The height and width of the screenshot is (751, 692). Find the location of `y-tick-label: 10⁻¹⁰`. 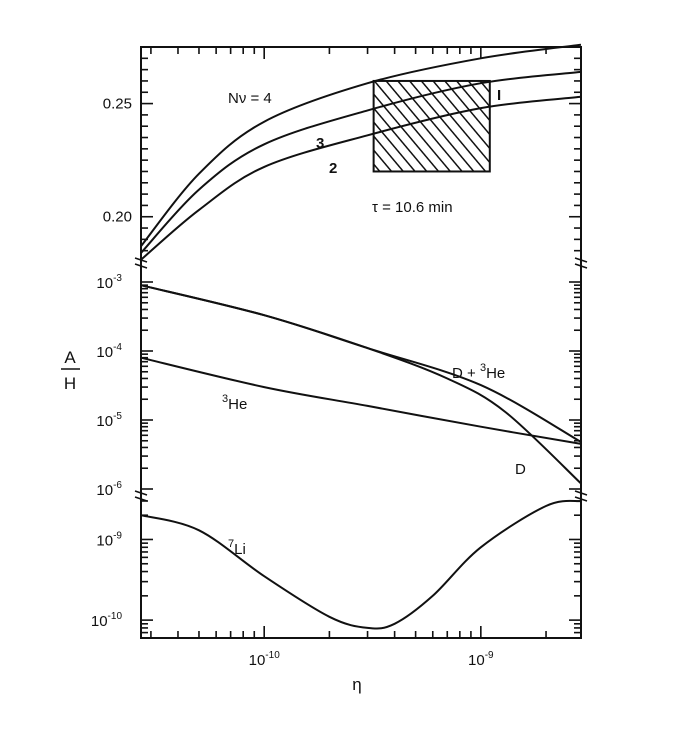

y-tick-label: 10⁻¹⁰ is located at coordinates (107, 620).